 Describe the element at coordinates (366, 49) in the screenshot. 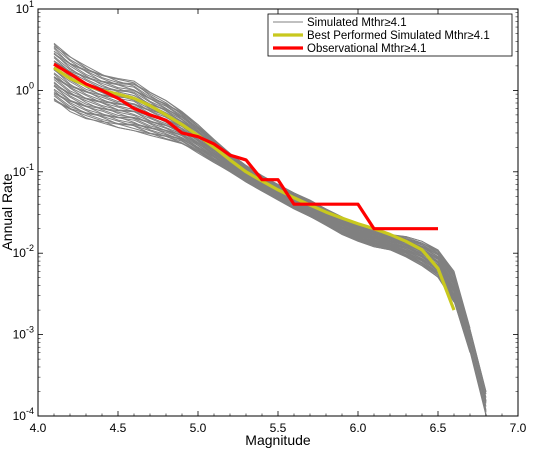

I see `legend-label: Observational Mthr≥4.1` at that location.